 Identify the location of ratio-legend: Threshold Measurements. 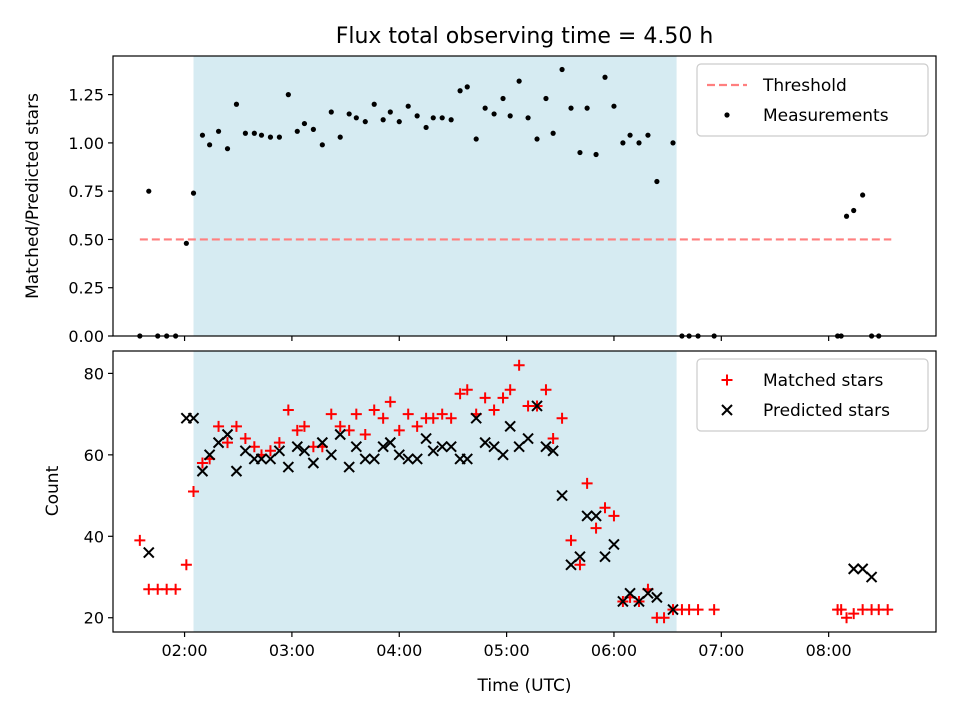
(812, 100).